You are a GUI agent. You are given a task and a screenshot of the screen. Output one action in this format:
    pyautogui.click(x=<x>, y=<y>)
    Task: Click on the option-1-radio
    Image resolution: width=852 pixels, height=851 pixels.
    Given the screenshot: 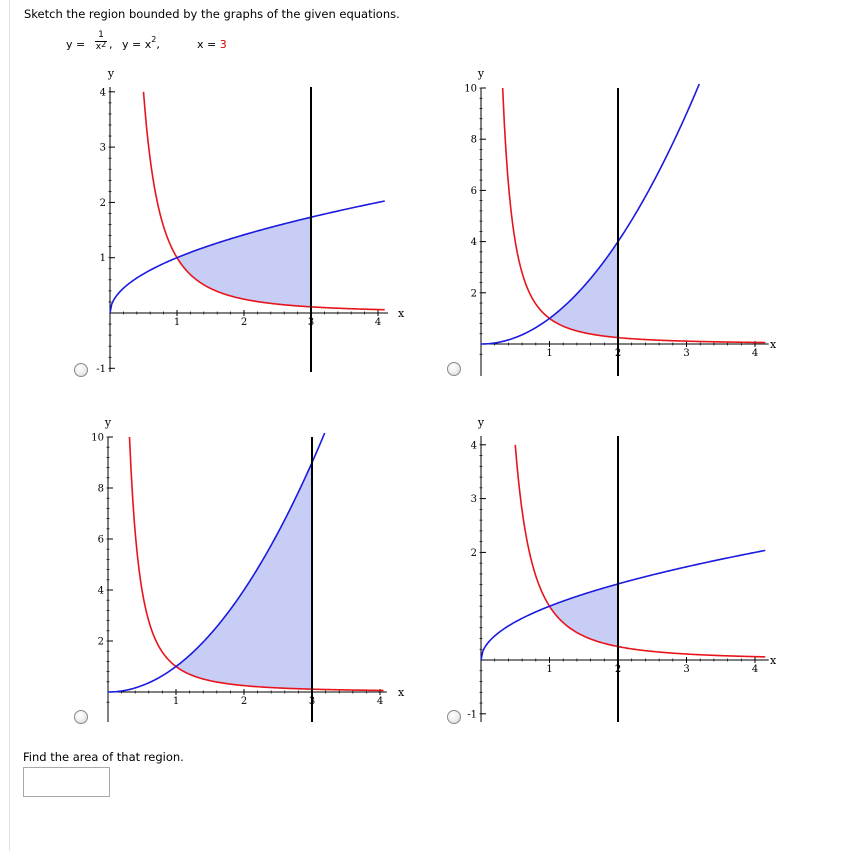 What is the action you would take?
    pyautogui.click(x=81, y=370)
    